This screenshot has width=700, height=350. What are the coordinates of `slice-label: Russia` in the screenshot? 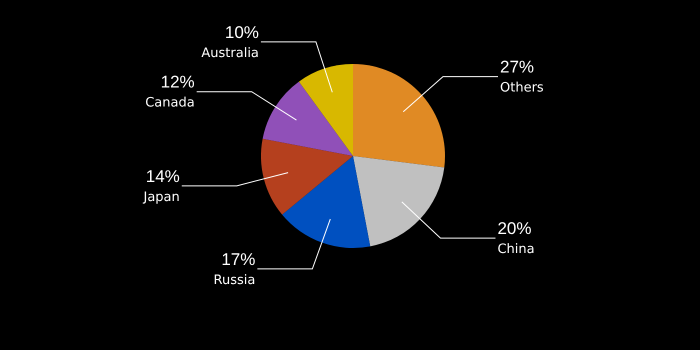 It's located at (235, 280).